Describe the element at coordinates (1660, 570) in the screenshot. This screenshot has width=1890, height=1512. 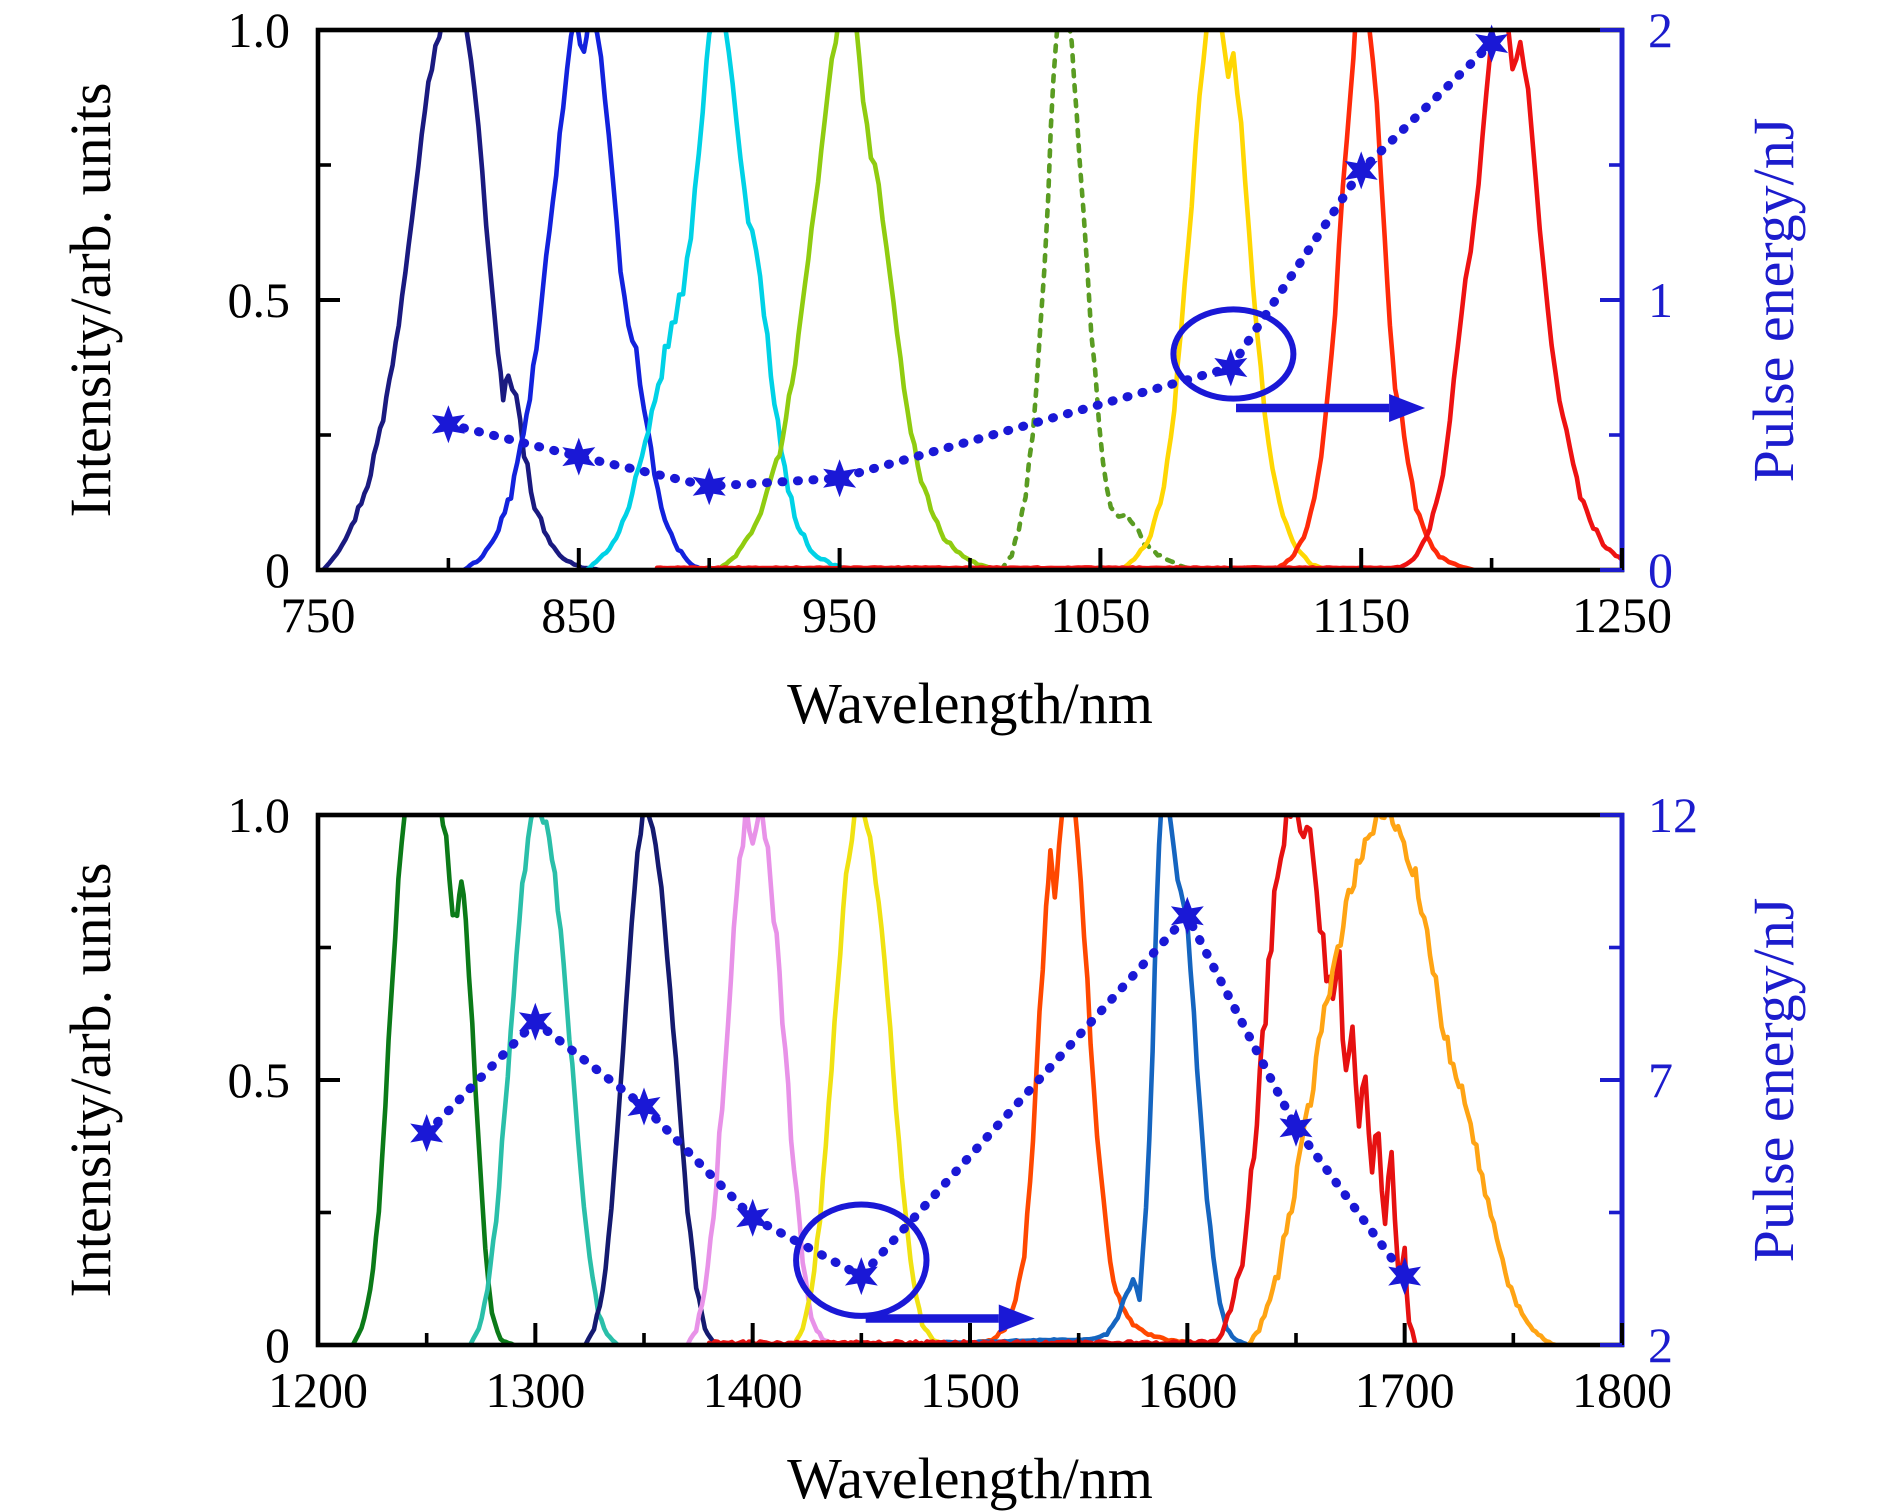
I see `y-right-tick-label: 0` at that location.